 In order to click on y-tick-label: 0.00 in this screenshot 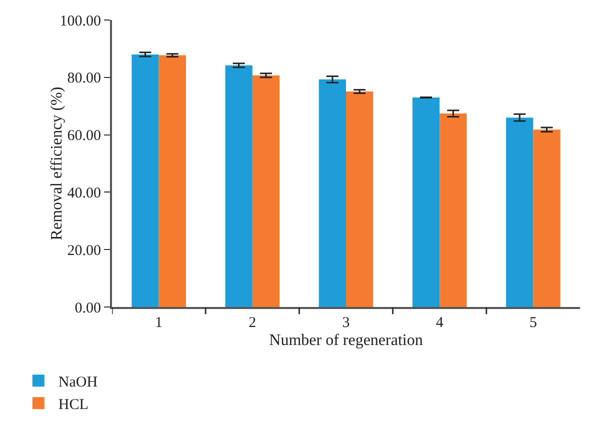, I will do `click(87, 308)`.